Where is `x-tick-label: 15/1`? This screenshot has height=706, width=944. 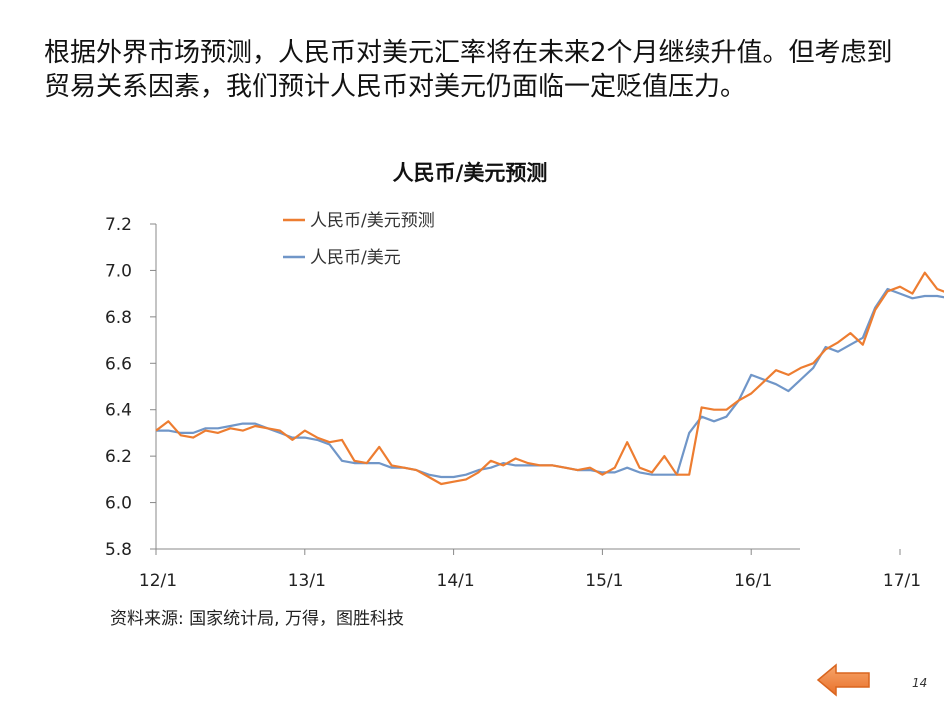 x-tick-label: 15/1 is located at coordinates (604, 581).